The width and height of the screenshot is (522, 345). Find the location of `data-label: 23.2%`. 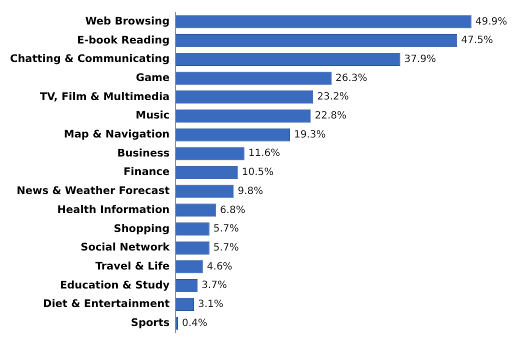

data-label: 23.2% is located at coordinates (333, 97).